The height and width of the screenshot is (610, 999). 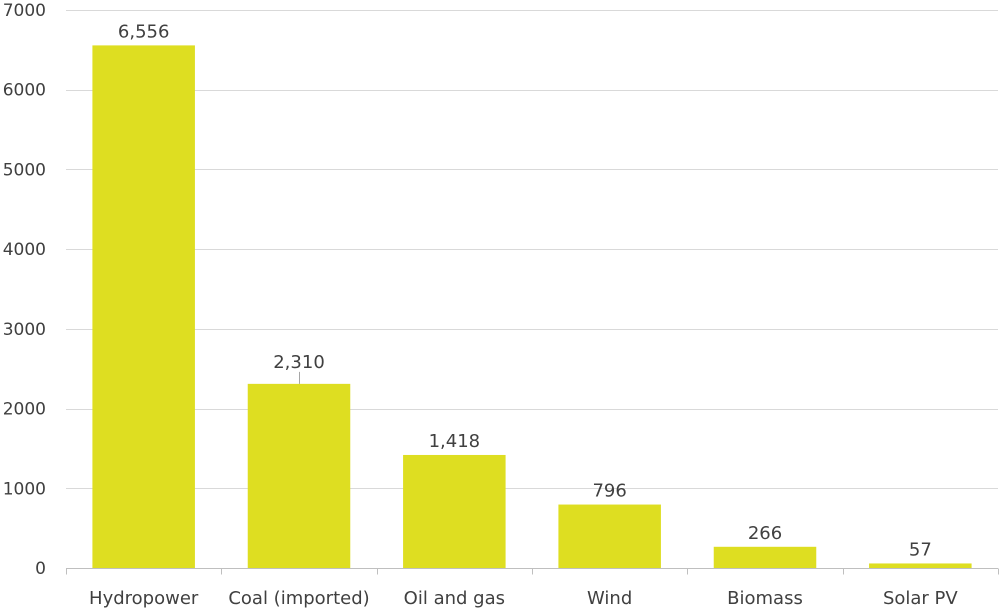 I want to click on y-tick-label: 2000, so click(x=24, y=410).